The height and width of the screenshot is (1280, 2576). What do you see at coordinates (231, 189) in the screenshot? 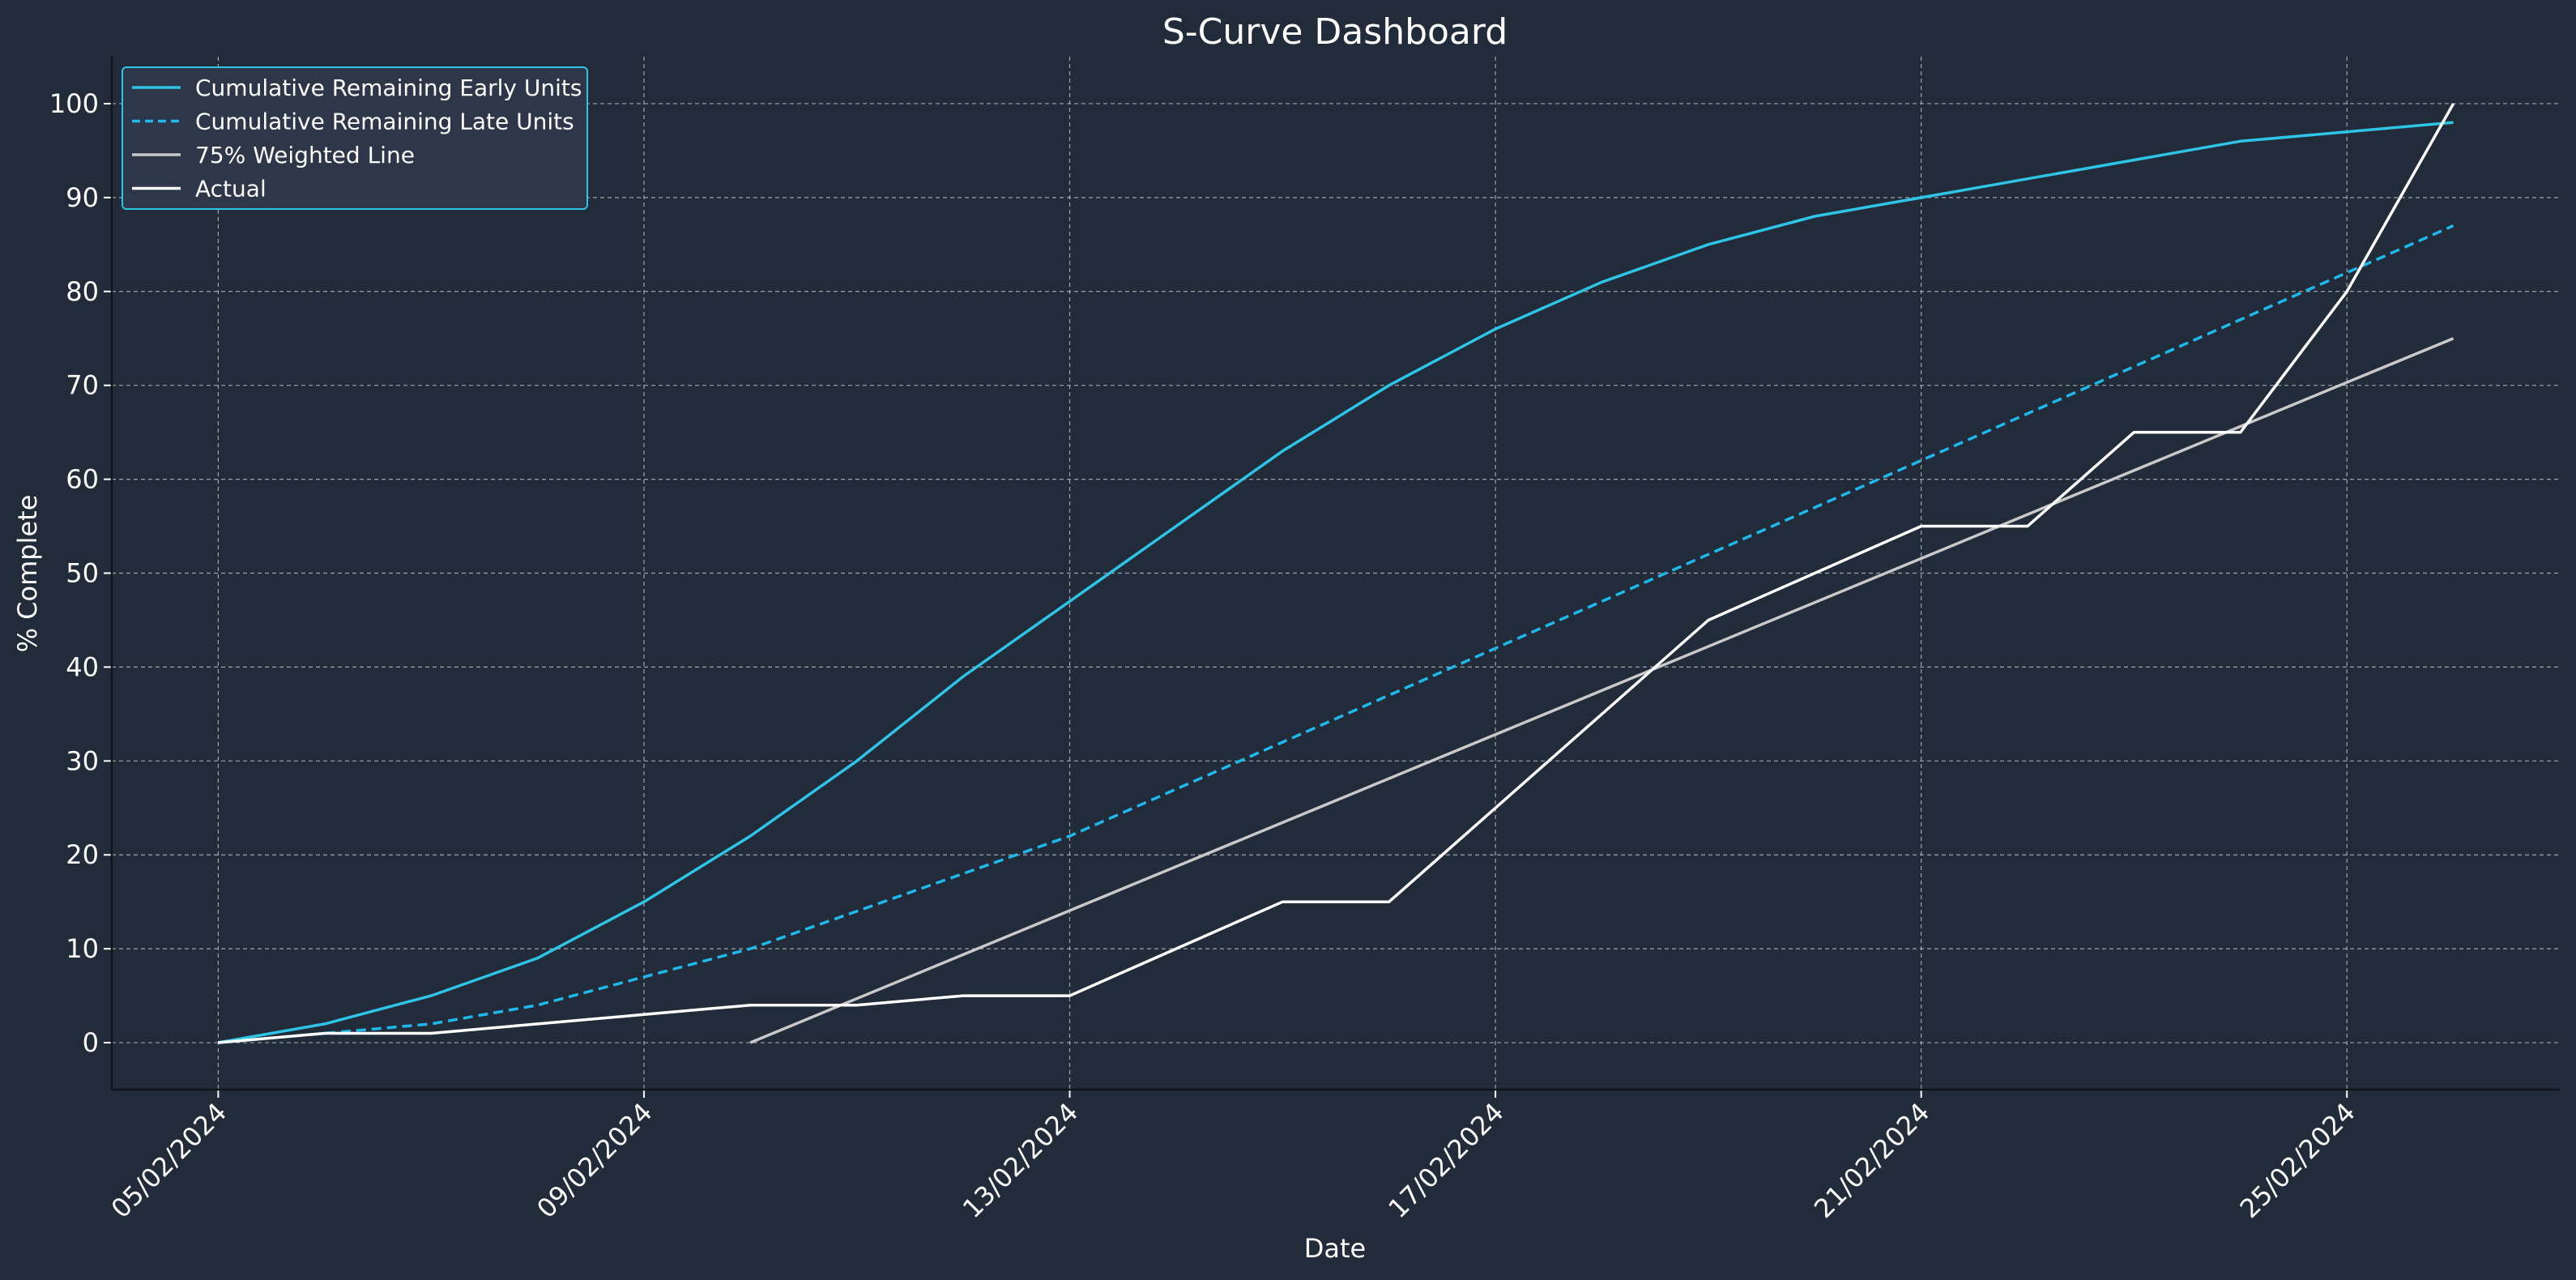
I see `legend-label: Actual` at bounding box center [231, 189].